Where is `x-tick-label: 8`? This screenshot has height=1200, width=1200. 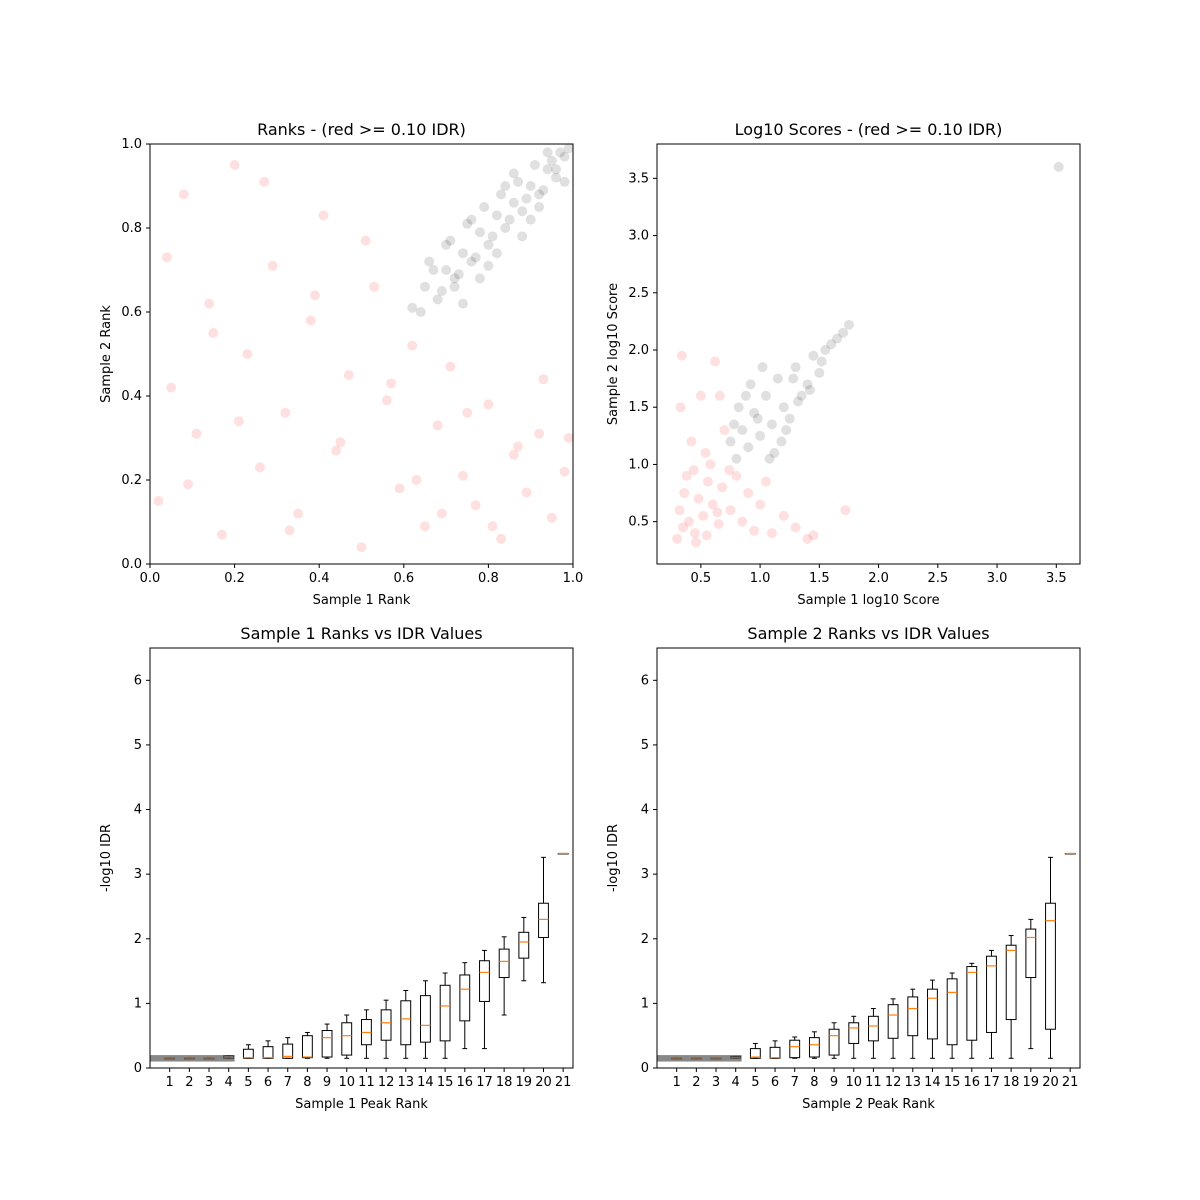
x-tick-label: 8 is located at coordinates (307, 1082).